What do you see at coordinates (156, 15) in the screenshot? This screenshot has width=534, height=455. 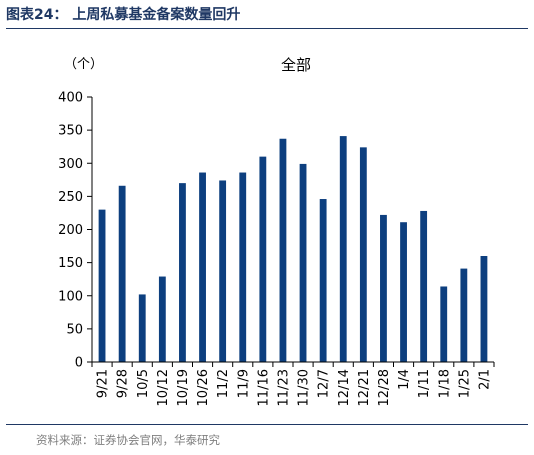 I see `figure-caption: 上周私募基金备案数量回升` at bounding box center [156, 15].